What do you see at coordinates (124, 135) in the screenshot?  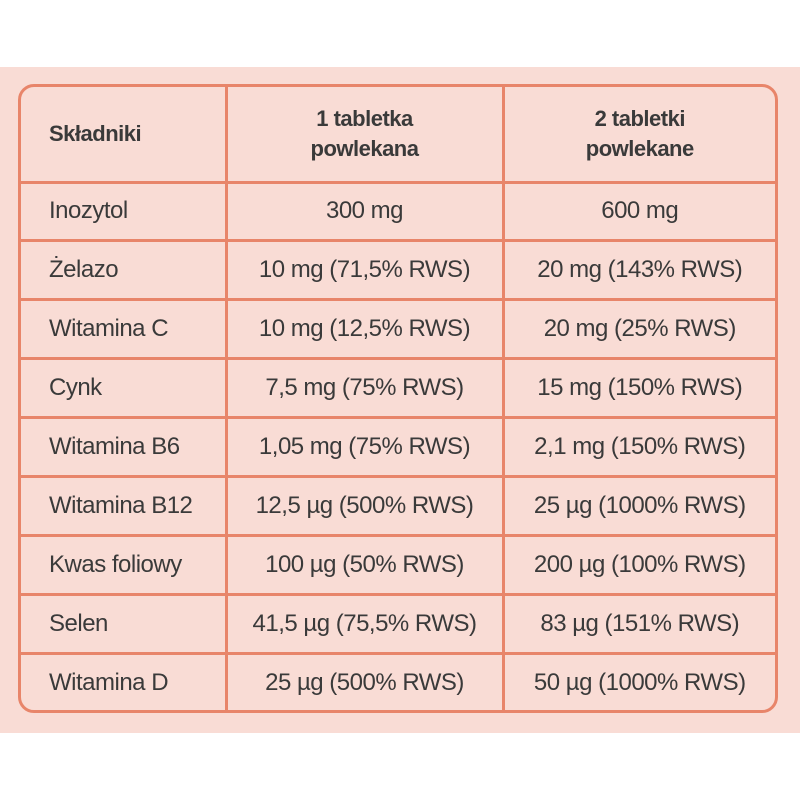 I see `header-ingredients: Składniki` at bounding box center [124, 135].